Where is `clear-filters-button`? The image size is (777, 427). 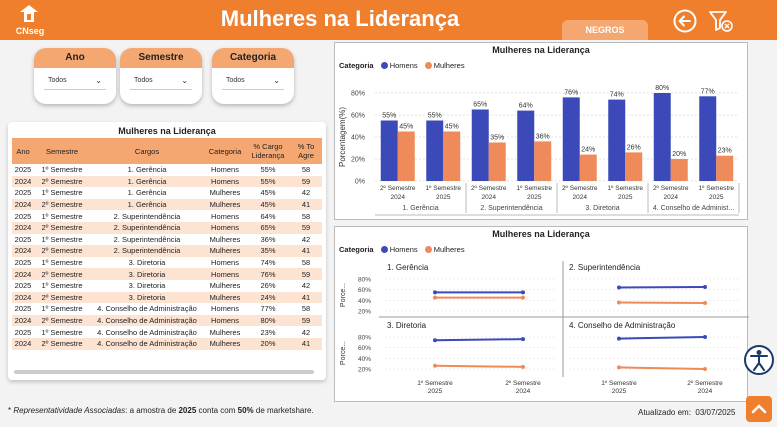 clear-filters-button is located at coordinates (720, 21).